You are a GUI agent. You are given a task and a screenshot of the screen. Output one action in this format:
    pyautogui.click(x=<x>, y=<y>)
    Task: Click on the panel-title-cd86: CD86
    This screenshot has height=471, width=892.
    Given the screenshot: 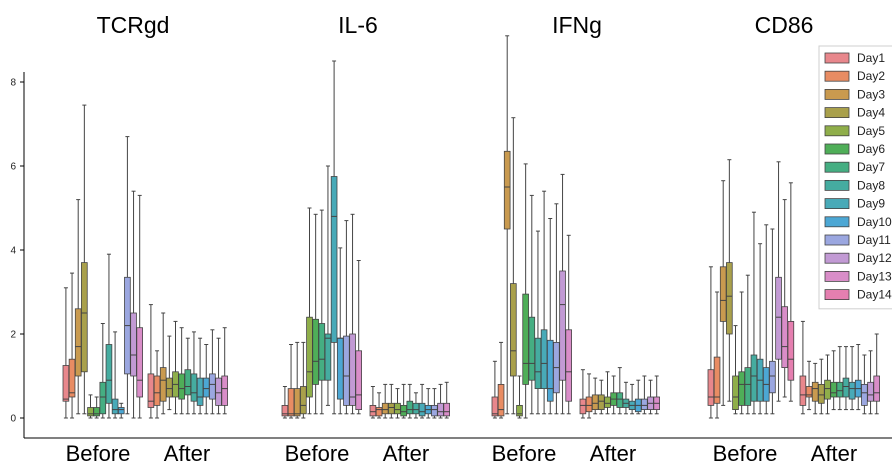 What is the action you would take?
    pyautogui.click(x=784, y=25)
    